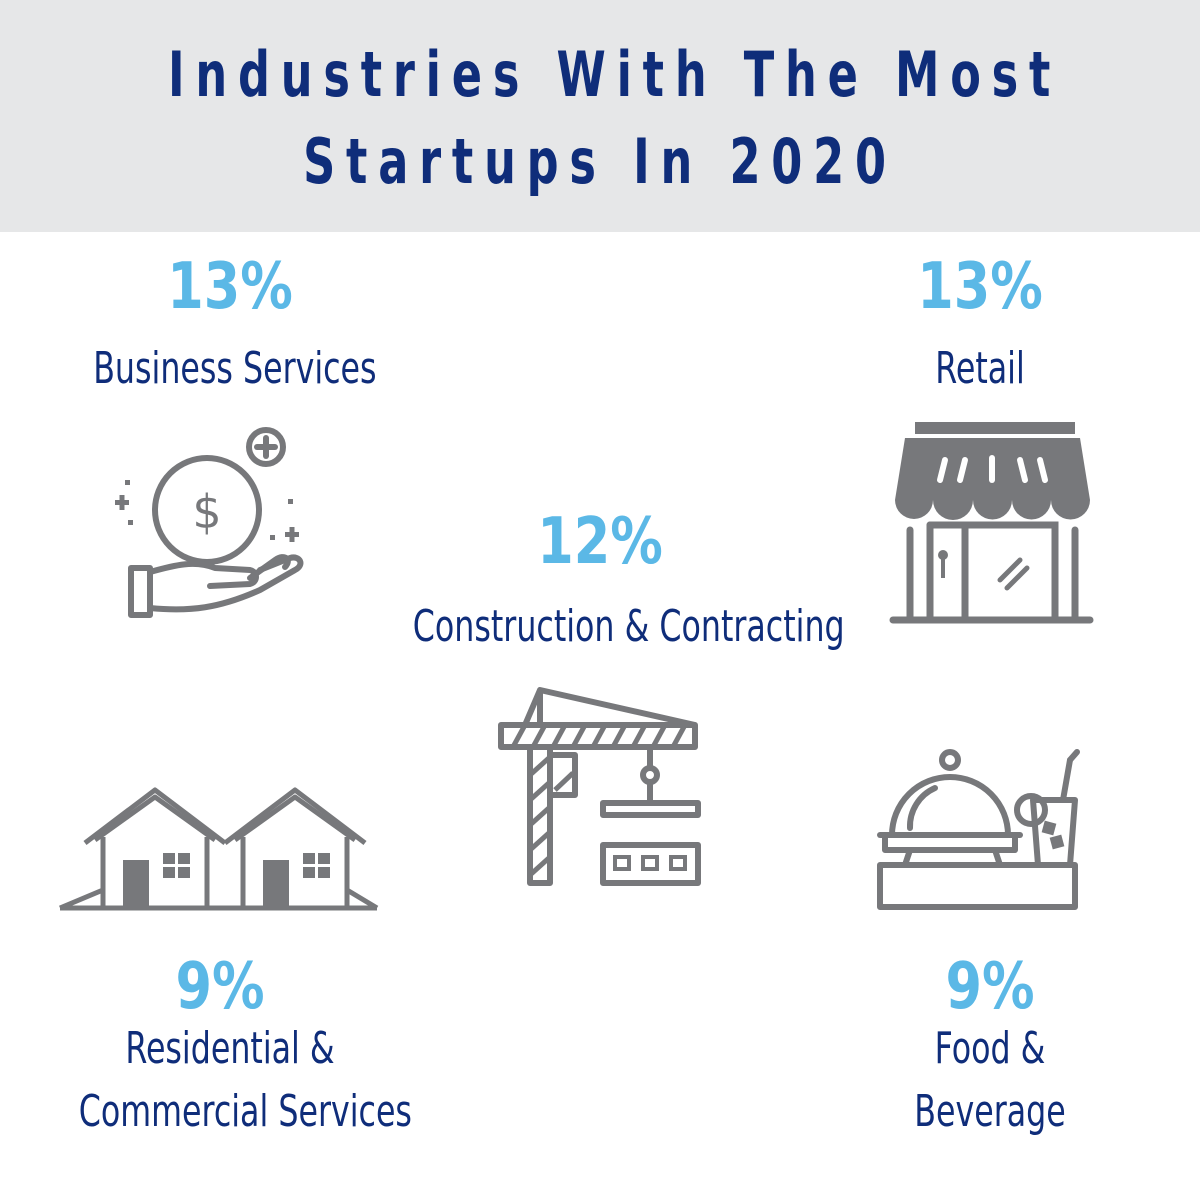  What do you see at coordinates (628, 626) in the screenshot?
I see `construction-label: Construction & Contracting` at bounding box center [628, 626].